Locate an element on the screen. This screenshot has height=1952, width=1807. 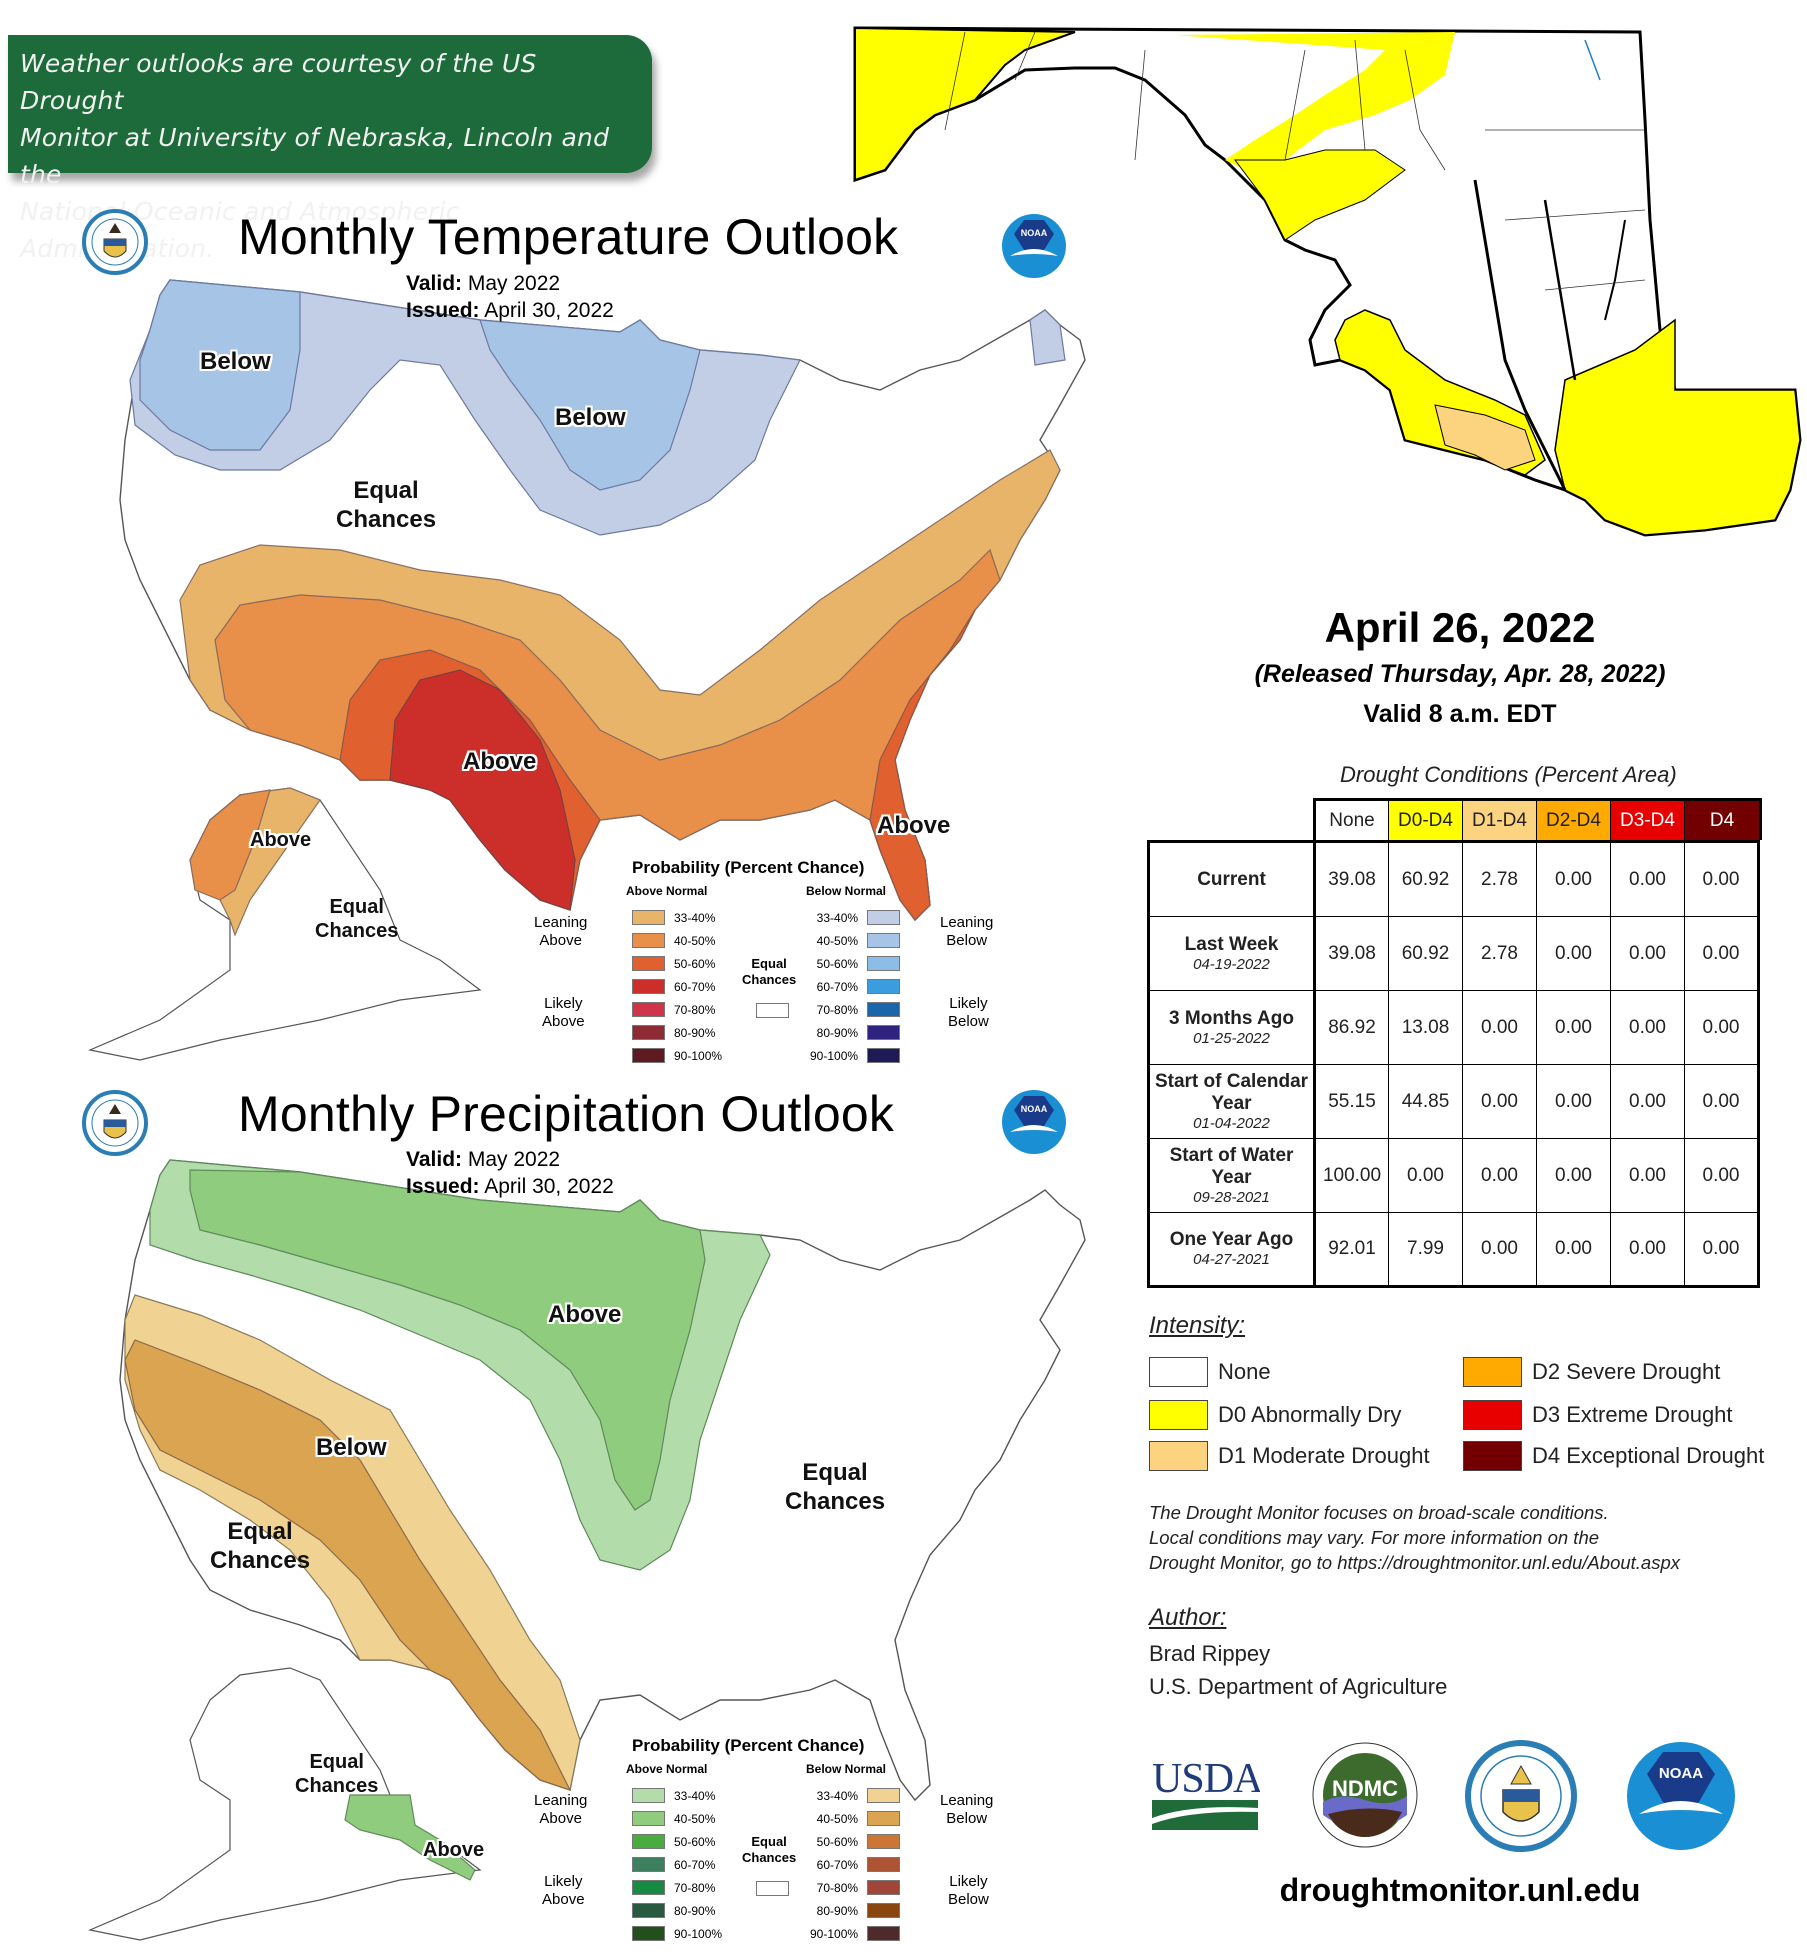
author-name: Brad Rippey is located at coordinates (1210, 1653).